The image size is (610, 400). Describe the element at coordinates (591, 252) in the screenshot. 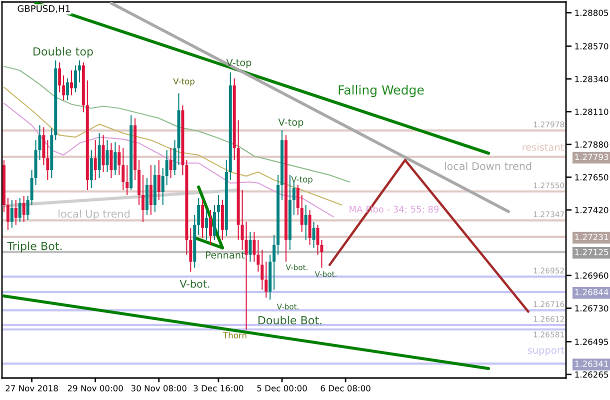

I see `y-tick-label: 1.27125` at that location.